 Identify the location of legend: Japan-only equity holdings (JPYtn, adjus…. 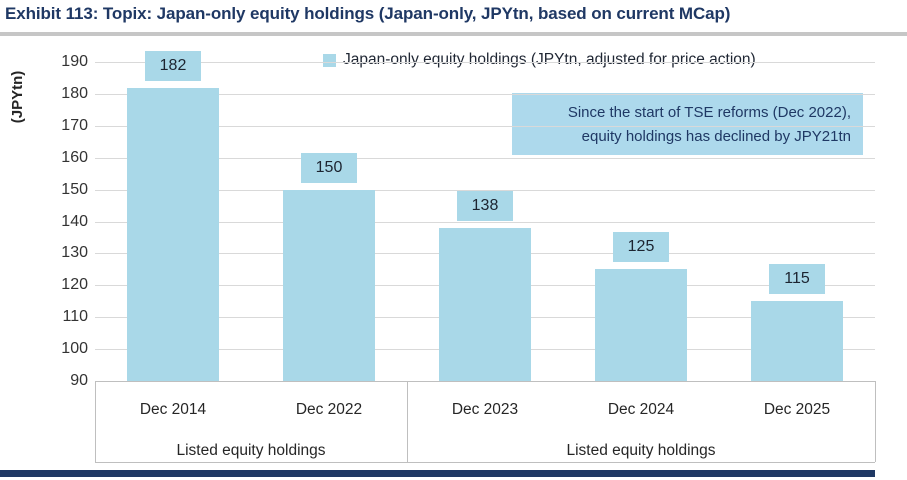
(539, 60).